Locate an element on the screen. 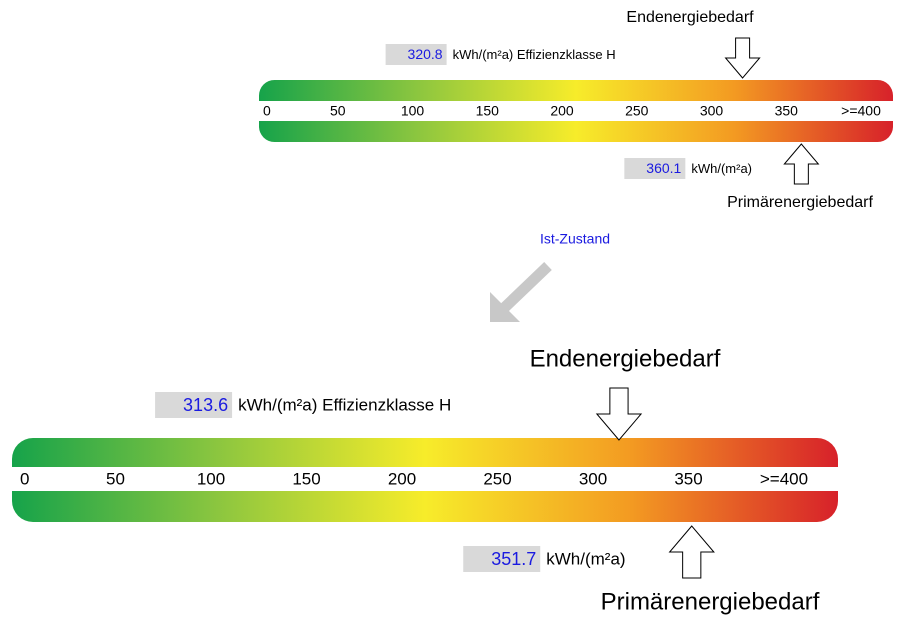 This screenshot has height=617, width=905. primary-energy-value: 360.1 is located at coordinates (663, 168).